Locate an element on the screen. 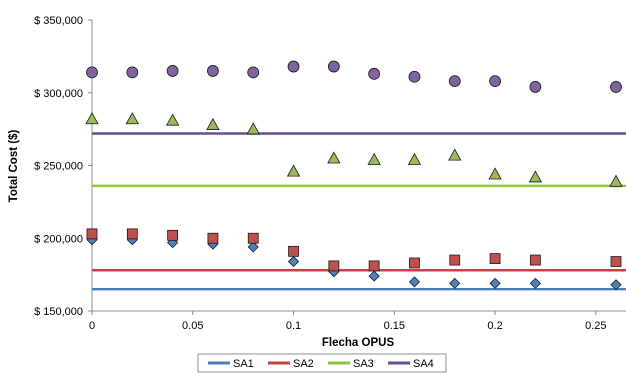 The width and height of the screenshot is (626, 378). x-tick-label: 0.2 is located at coordinates (494, 326).